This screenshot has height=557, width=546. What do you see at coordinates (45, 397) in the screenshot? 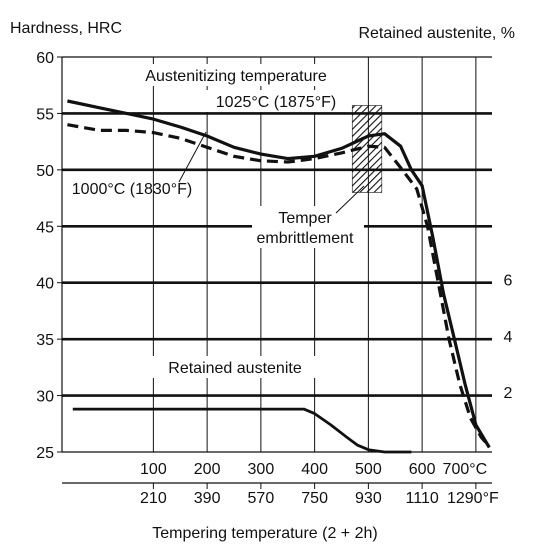
I see `y-tick-label: 30` at bounding box center [45, 397].